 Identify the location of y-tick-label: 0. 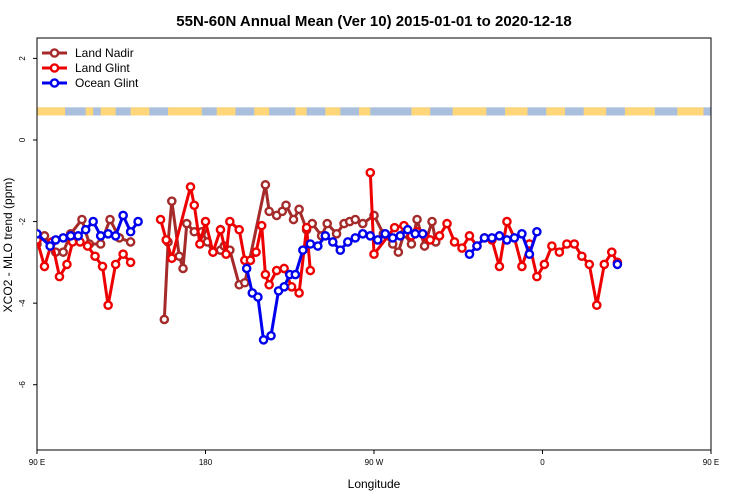
(22, 139).